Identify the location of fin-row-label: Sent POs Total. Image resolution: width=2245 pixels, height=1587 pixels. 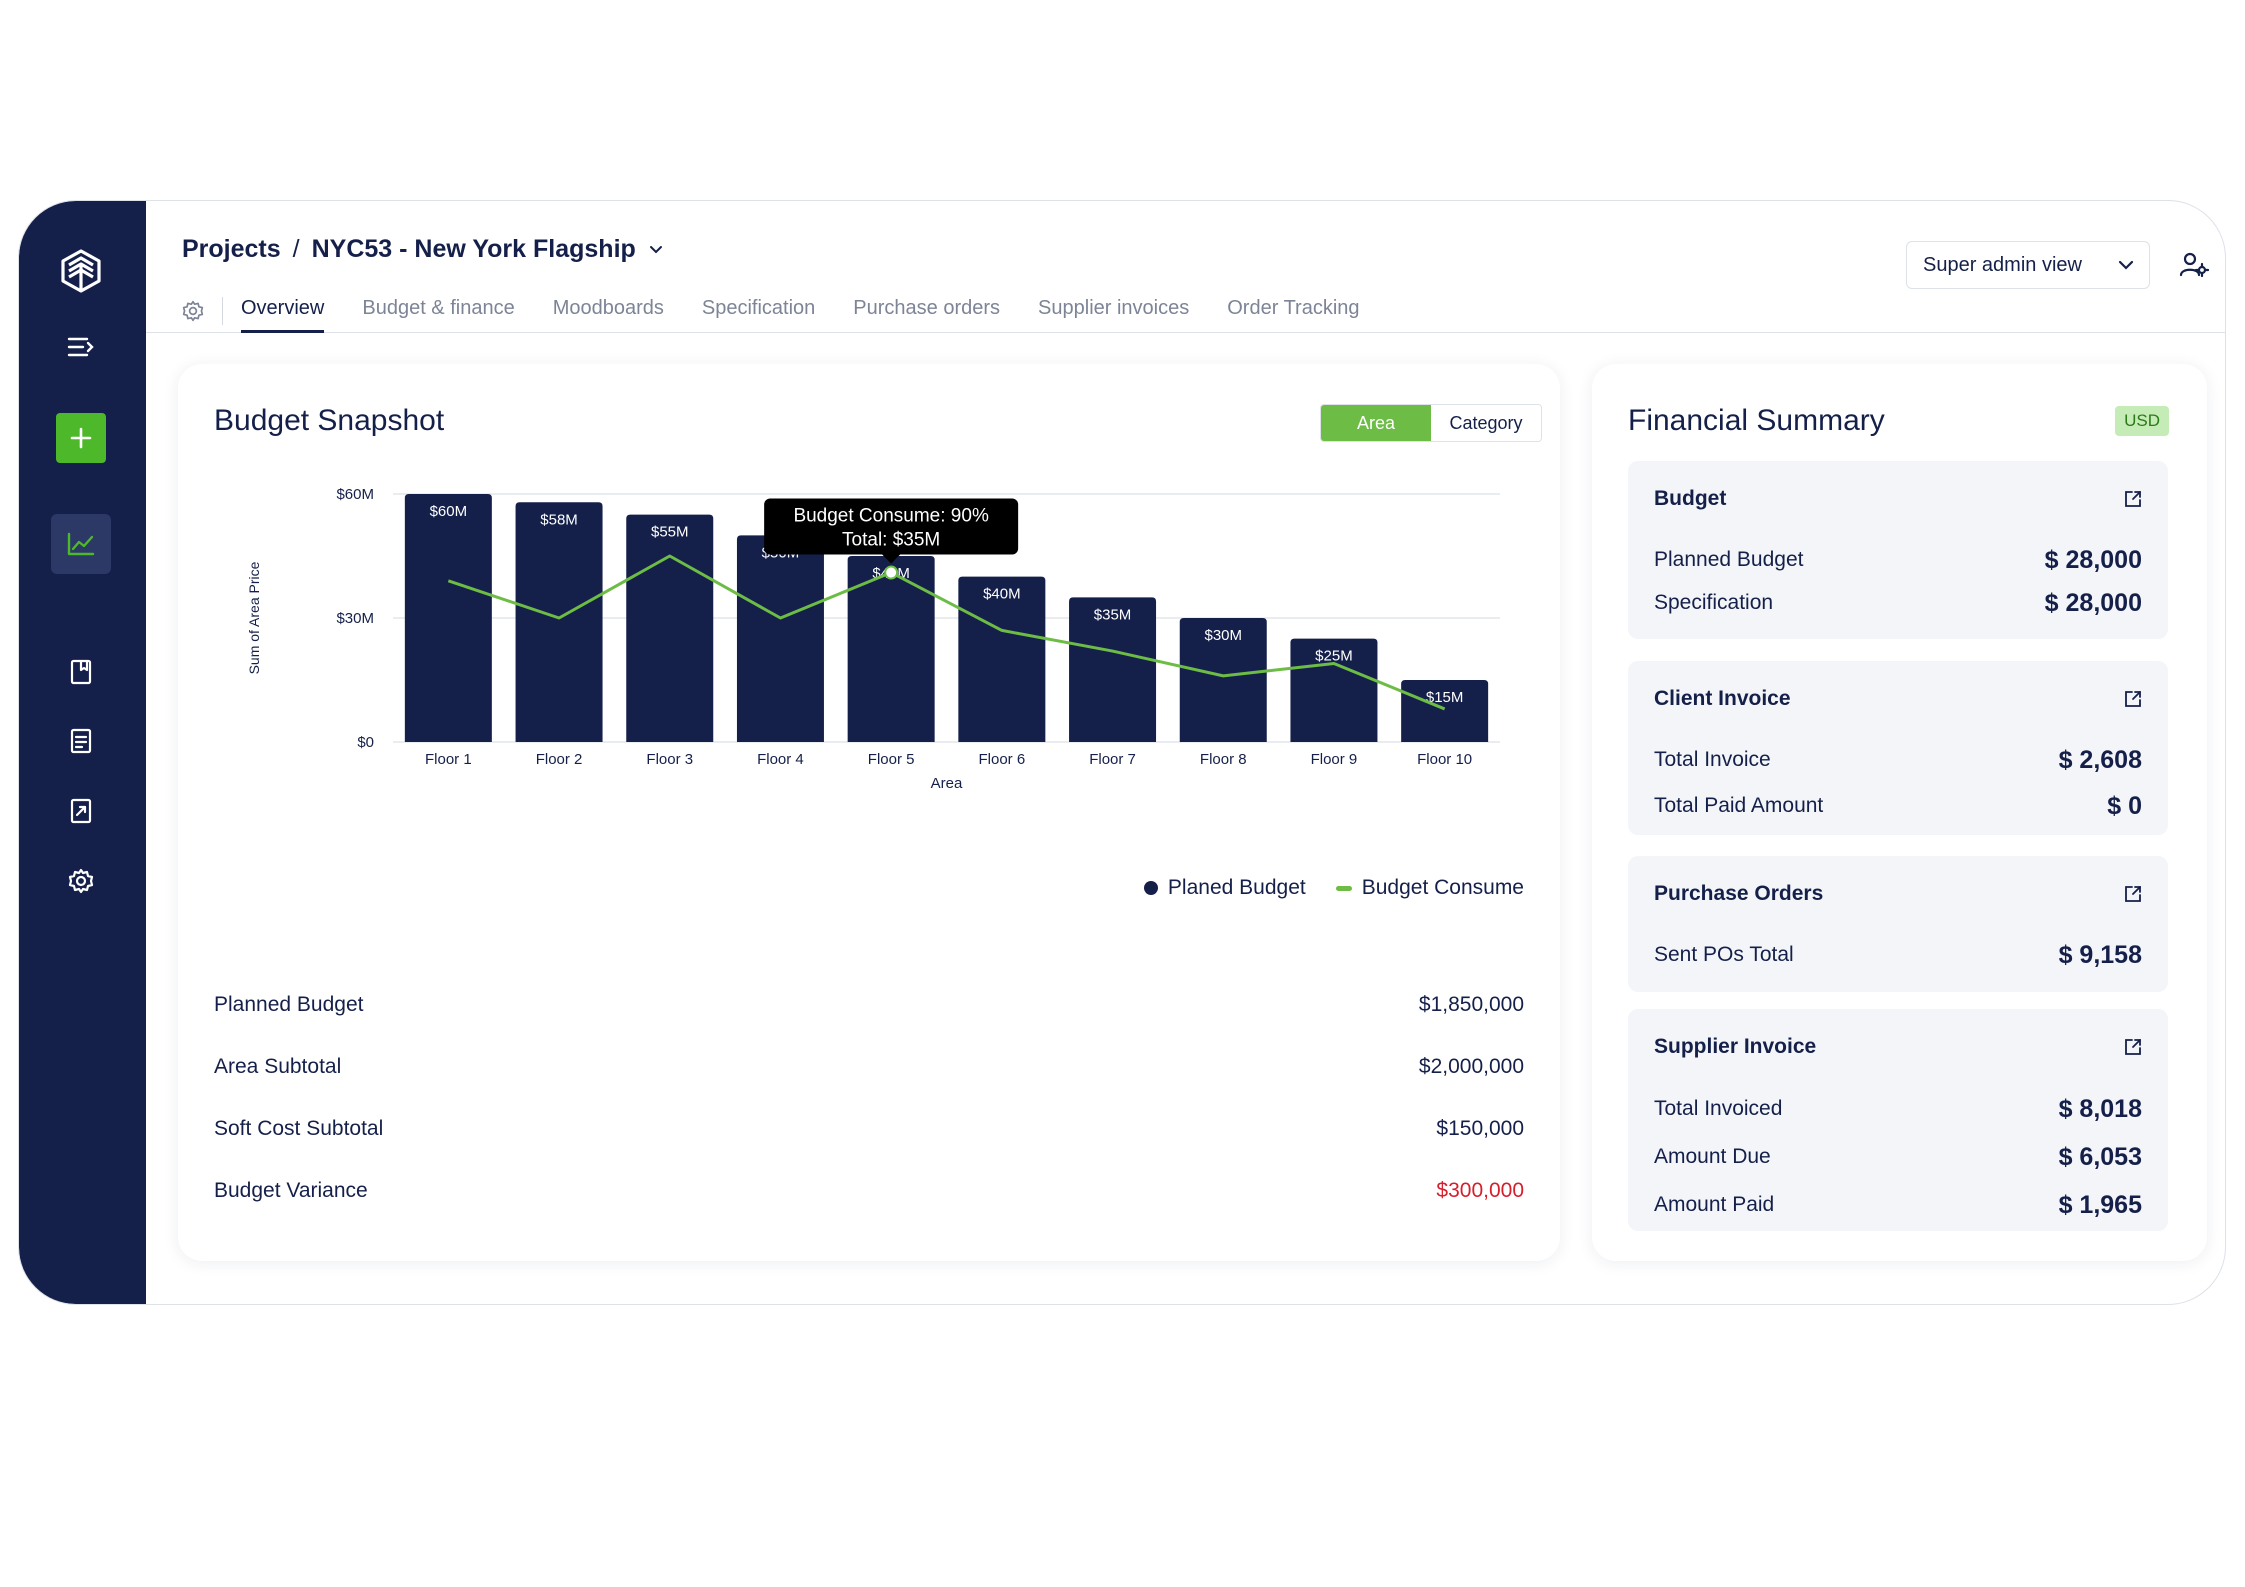
(1724, 954).